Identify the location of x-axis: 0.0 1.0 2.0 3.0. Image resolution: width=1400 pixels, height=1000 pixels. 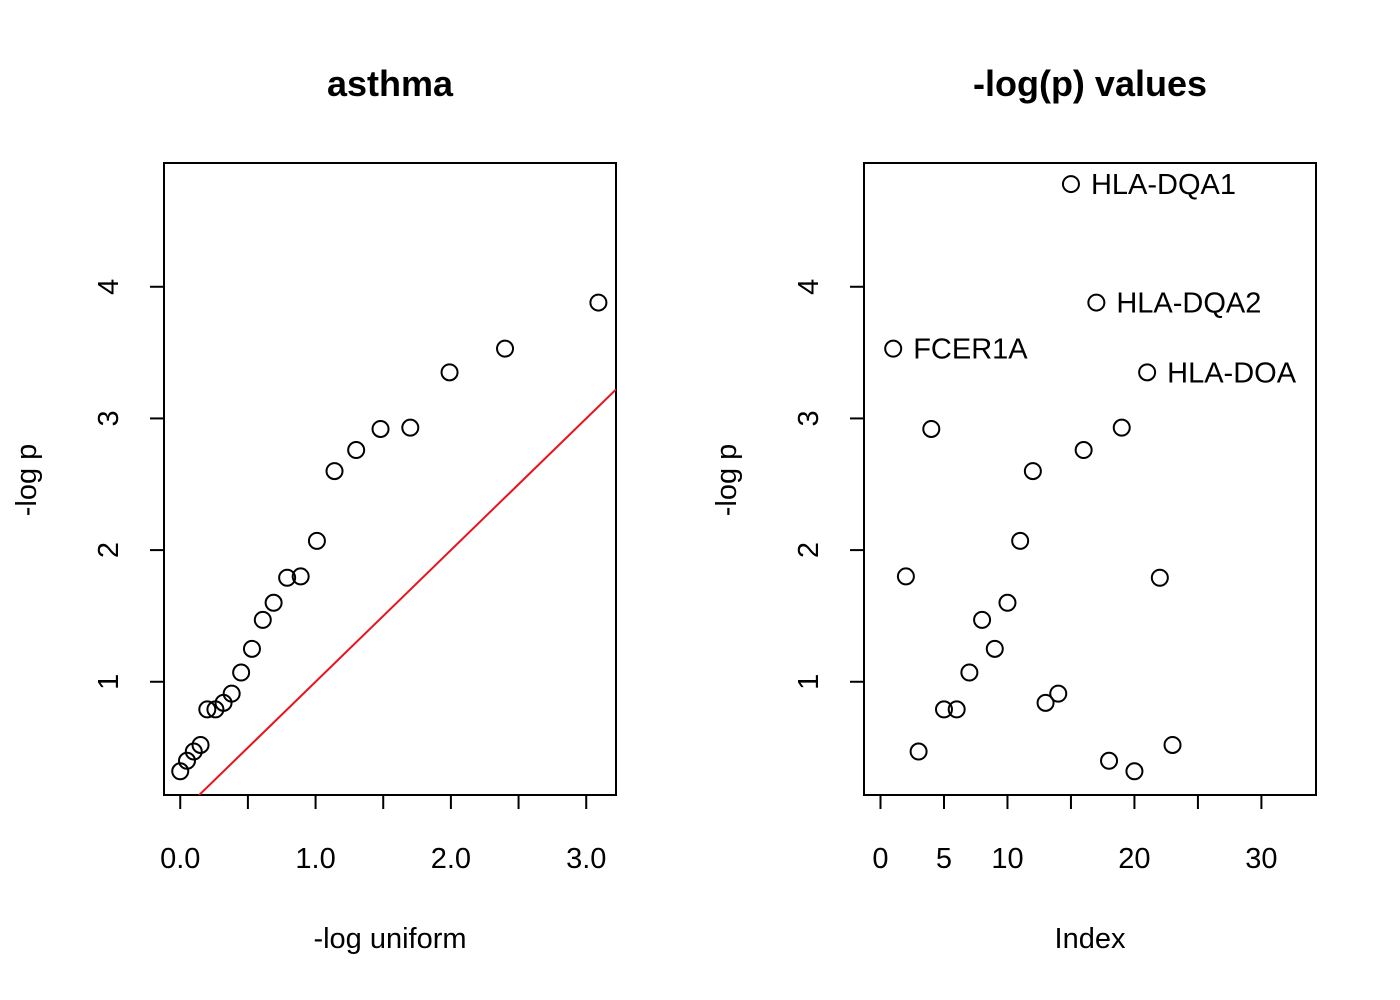
(383, 835).